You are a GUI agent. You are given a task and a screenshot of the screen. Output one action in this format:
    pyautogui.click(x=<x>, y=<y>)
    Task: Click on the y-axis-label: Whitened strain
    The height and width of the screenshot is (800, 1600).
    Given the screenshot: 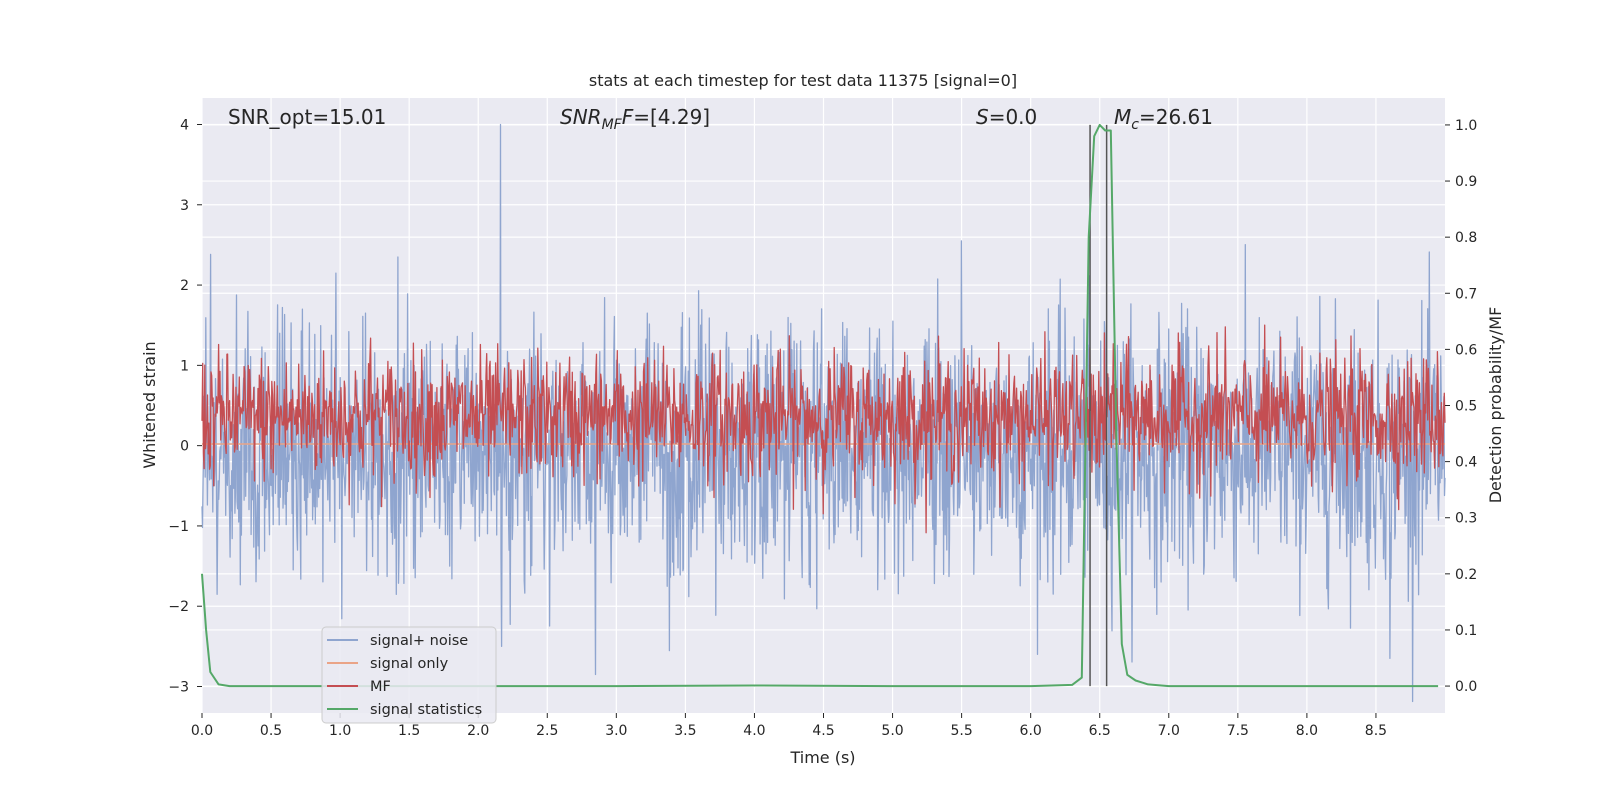 What is the action you would take?
    pyautogui.click(x=149, y=404)
    